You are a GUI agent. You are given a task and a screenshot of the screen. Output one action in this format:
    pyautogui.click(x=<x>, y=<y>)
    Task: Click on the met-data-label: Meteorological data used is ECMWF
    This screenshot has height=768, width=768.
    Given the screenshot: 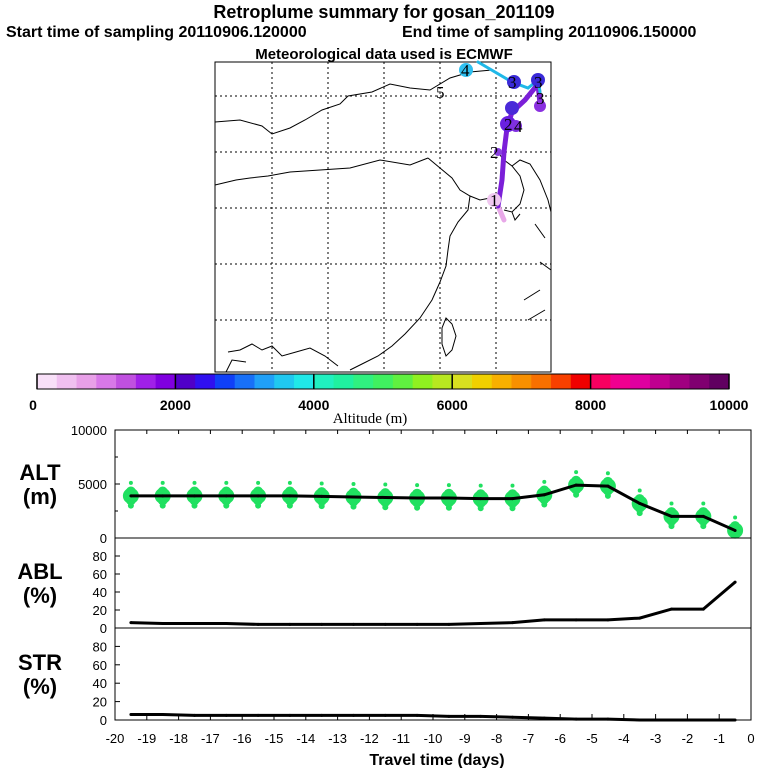 What is the action you would take?
    pyautogui.click(x=384, y=54)
    